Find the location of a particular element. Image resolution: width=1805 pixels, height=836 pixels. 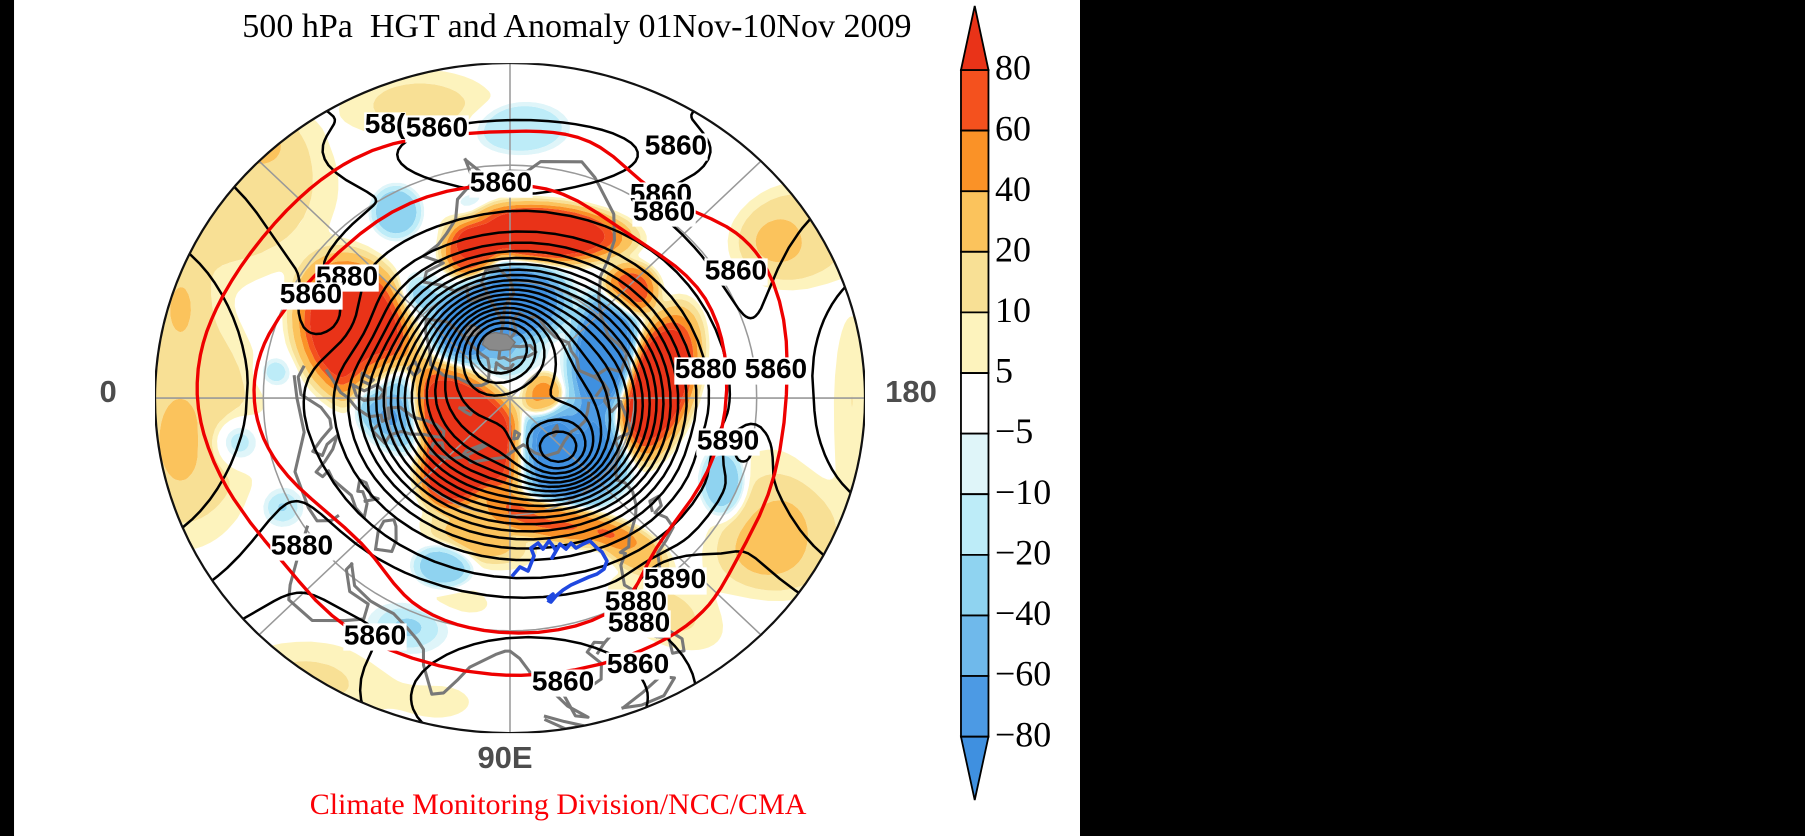

svg-text: 60 is located at coordinates (1013, 128).